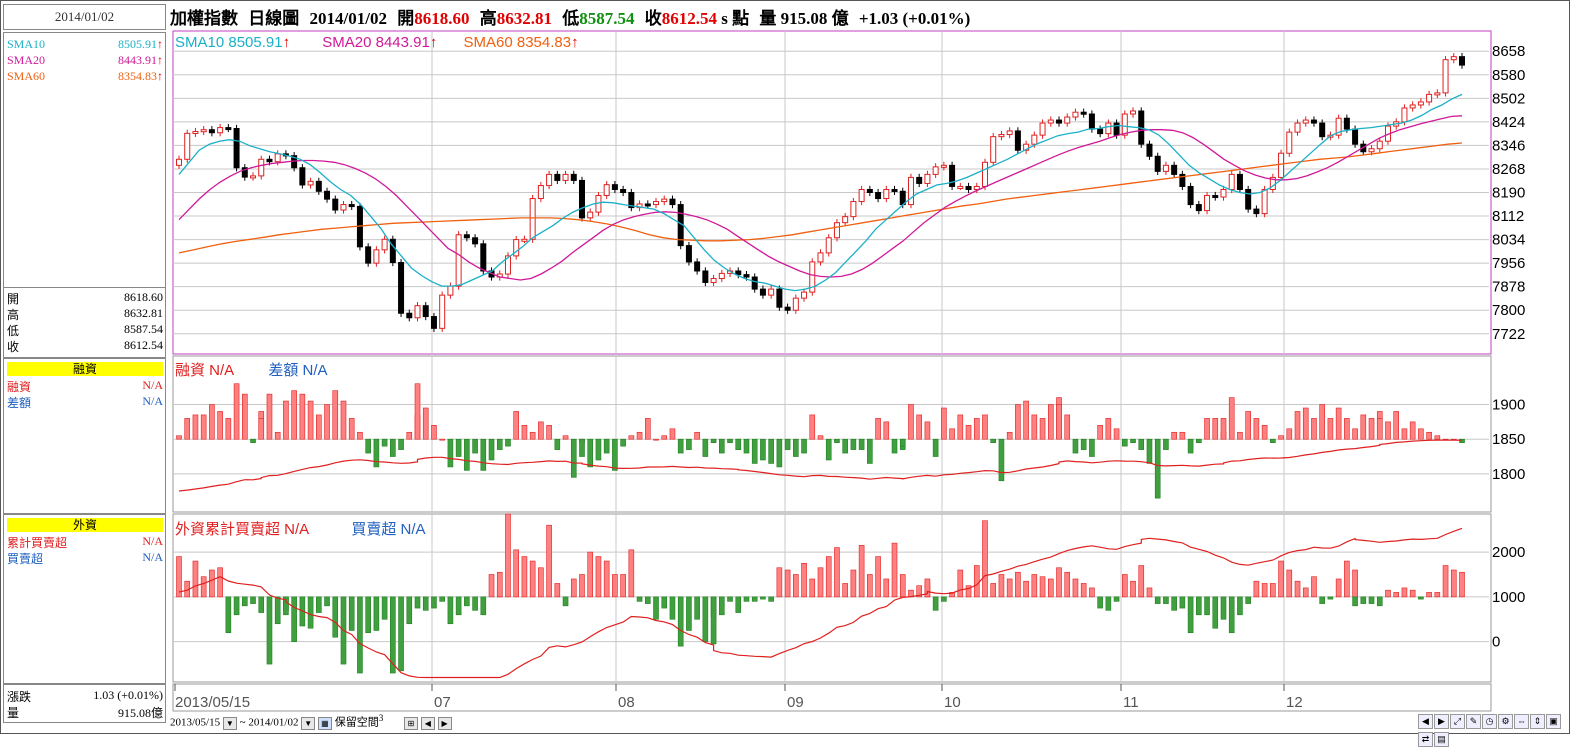  What do you see at coordinates (1537, 722) in the screenshot?
I see `expand-icon: ⇕` at bounding box center [1537, 722].